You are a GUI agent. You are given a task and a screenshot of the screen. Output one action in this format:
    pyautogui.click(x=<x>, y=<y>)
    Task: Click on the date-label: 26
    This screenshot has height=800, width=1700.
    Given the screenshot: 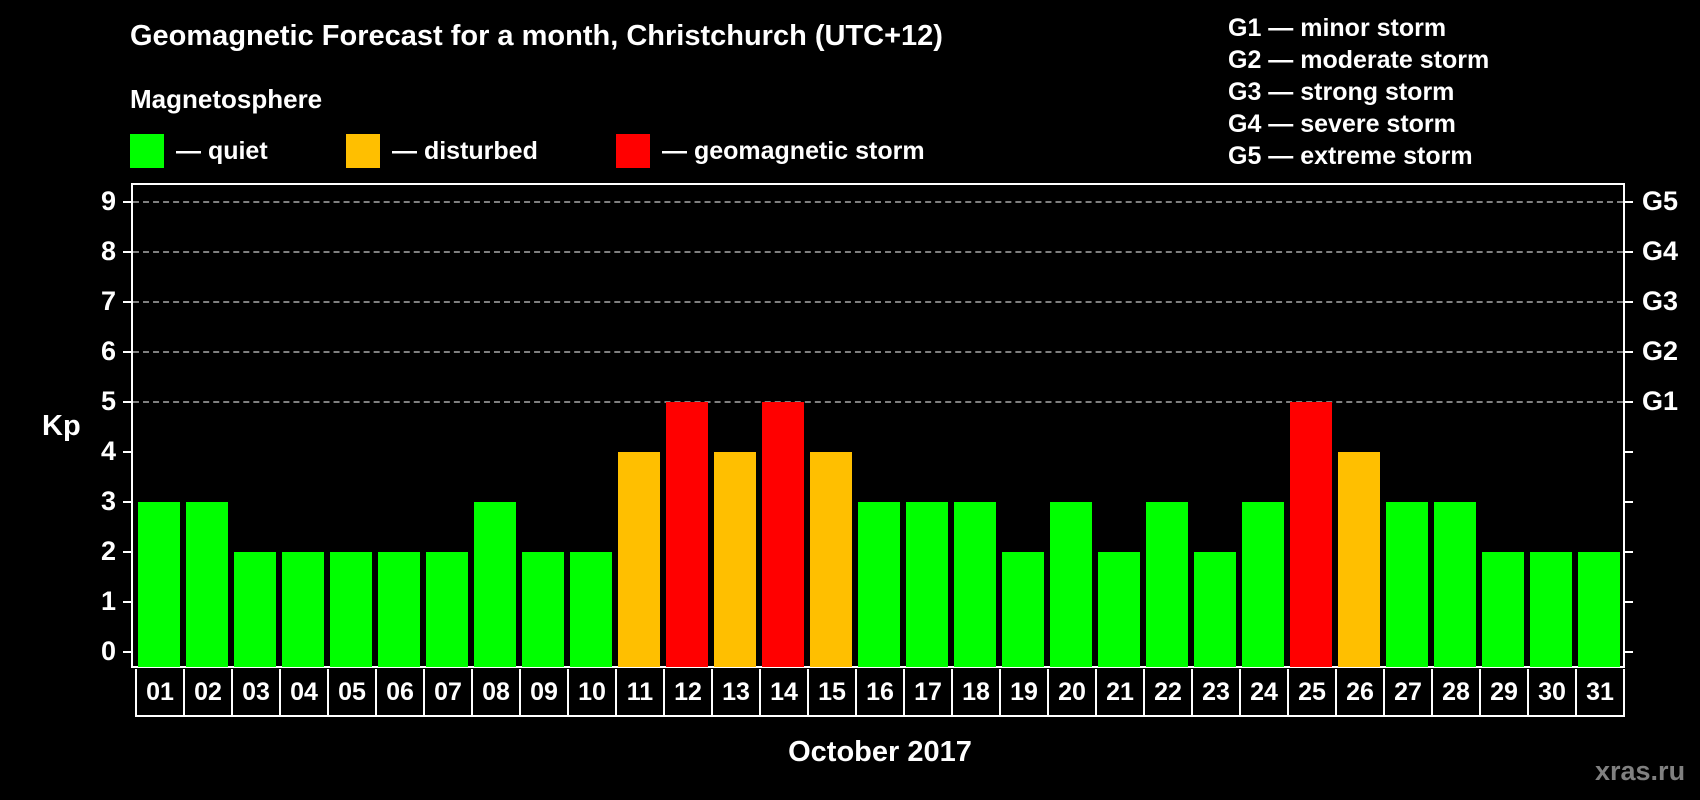 What is the action you would take?
    pyautogui.click(x=1361, y=692)
    